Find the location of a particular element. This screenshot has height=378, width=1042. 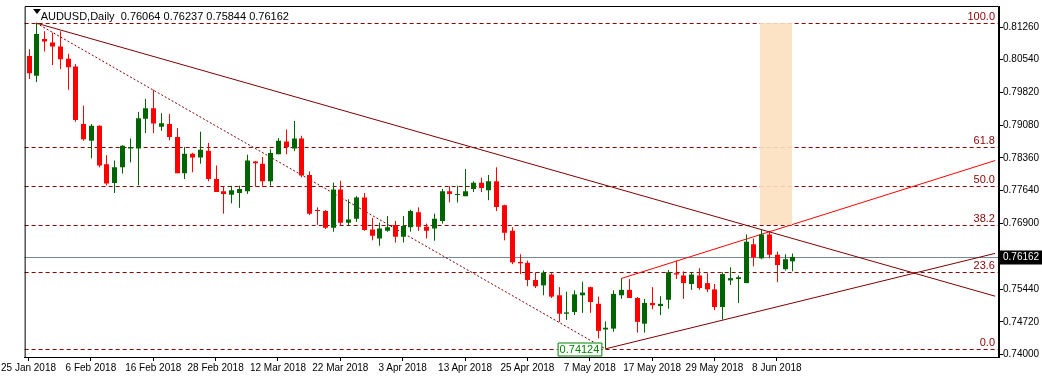

x-tick-label: 16 Feb 2018 is located at coordinates (153, 367).